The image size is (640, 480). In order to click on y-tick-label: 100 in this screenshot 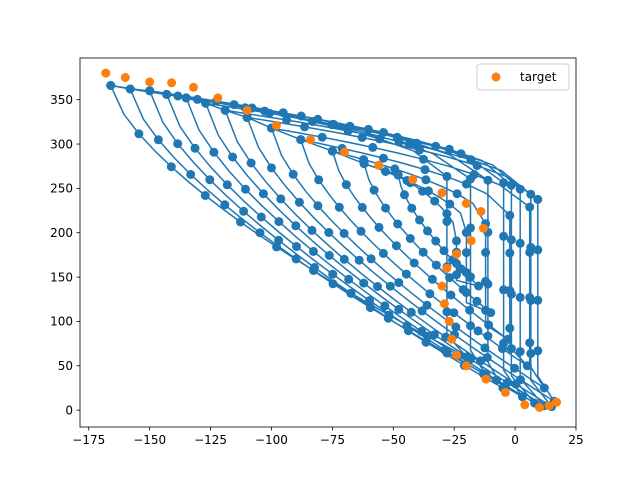, I will do `click(61, 322)`.